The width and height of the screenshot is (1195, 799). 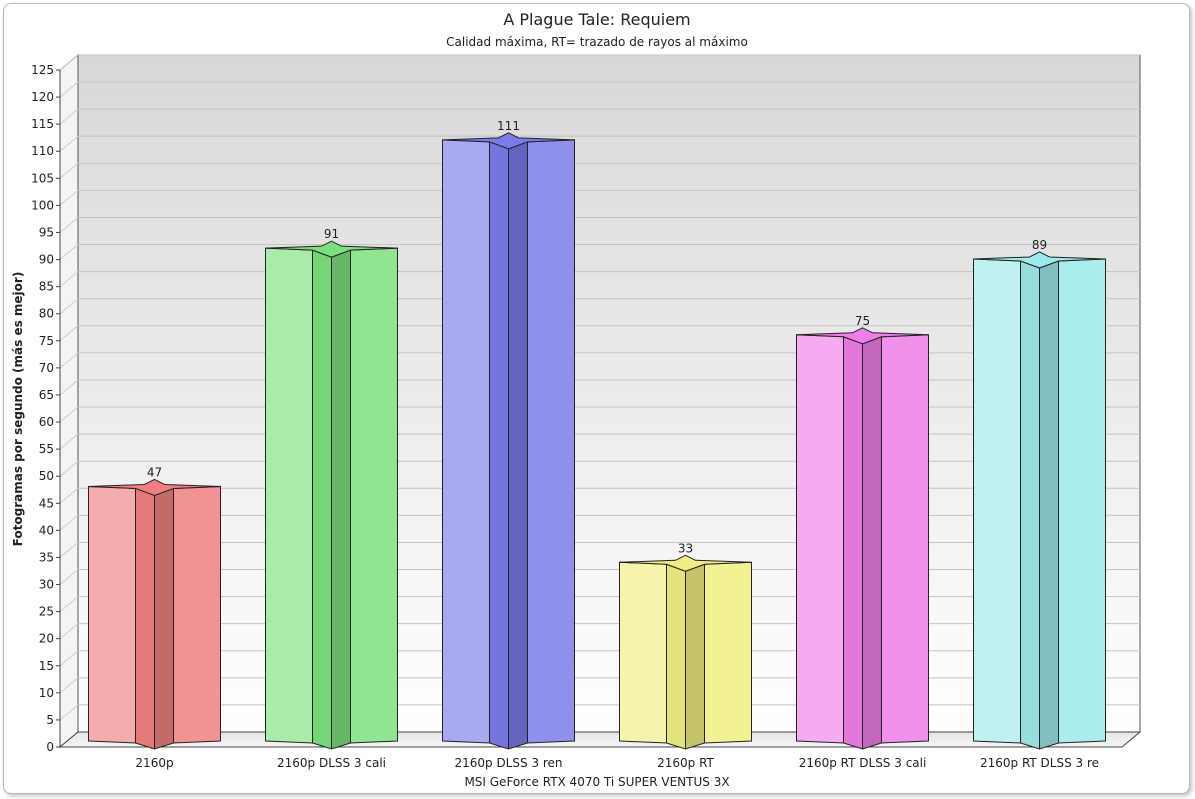 What do you see at coordinates (50, 747) in the screenshot?
I see `y-tick-label: 0` at bounding box center [50, 747].